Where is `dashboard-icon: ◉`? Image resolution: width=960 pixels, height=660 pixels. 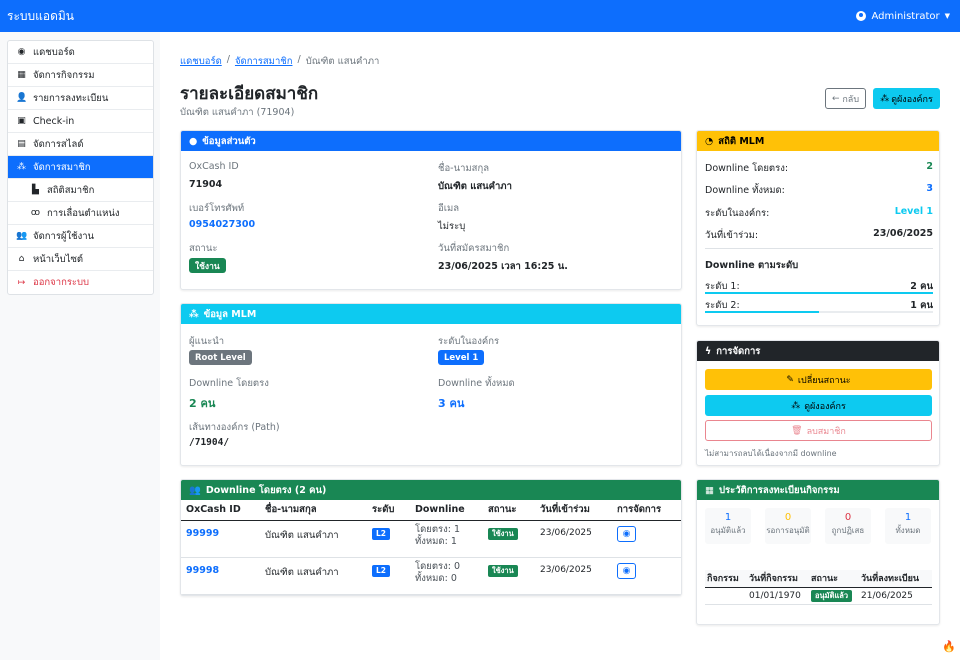
dashboard-icon: ◉ is located at coordinates (21, 52).